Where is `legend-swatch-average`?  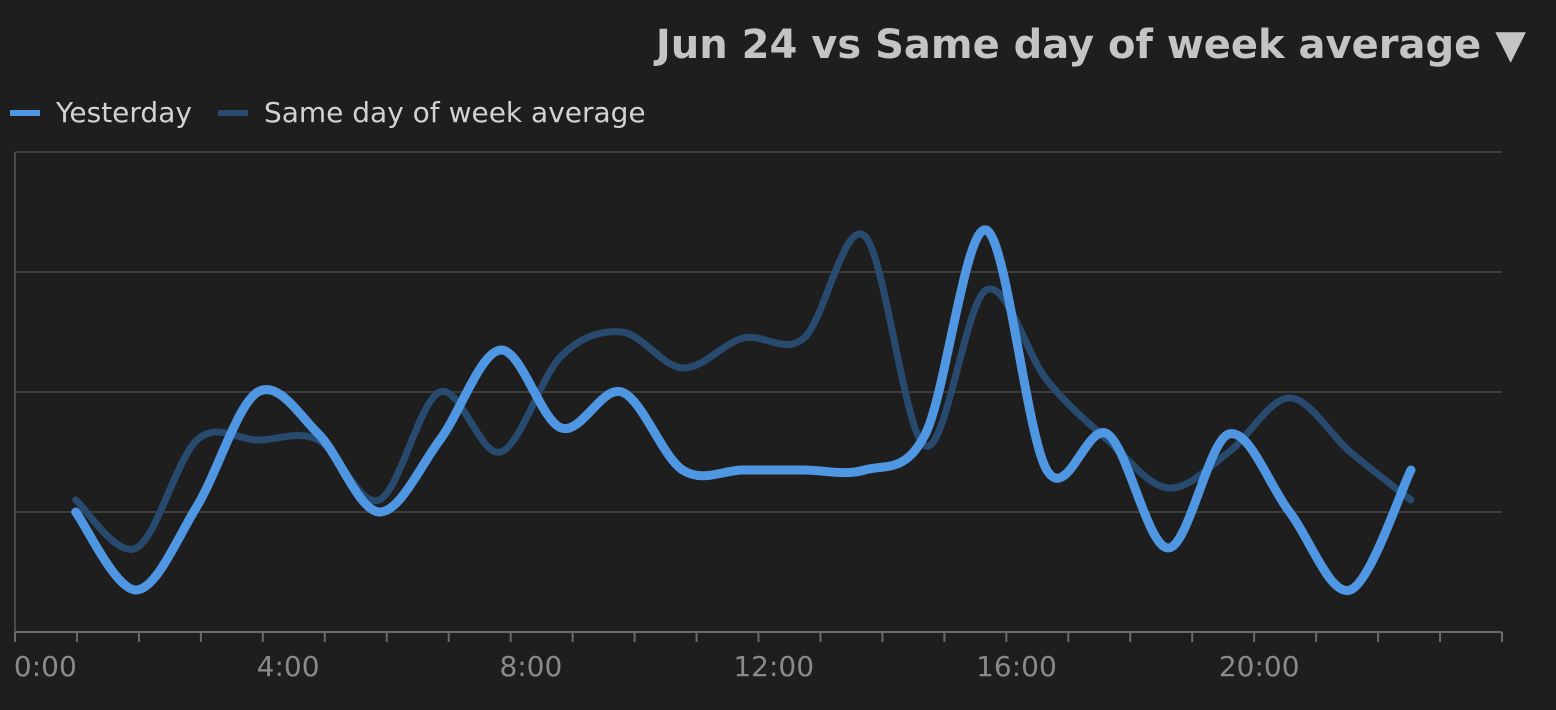
legend-swatch-average is located at coordinates (232, 112).